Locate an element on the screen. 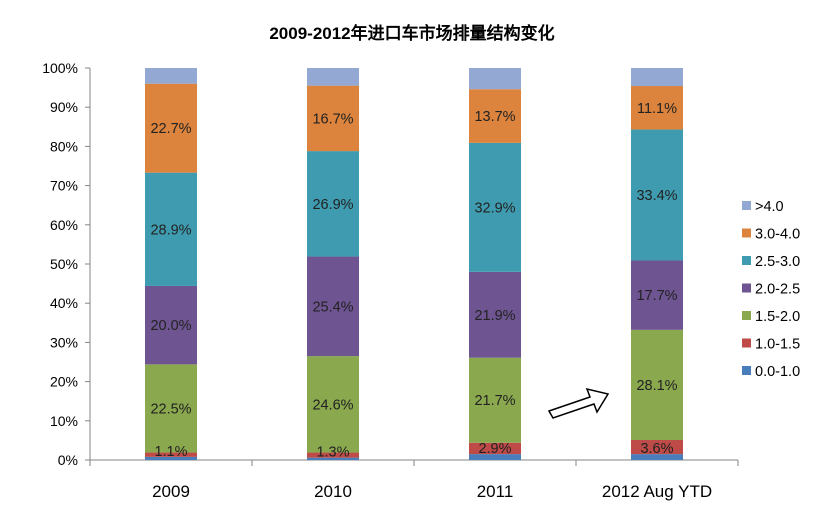 This screenshot has height=512, width=824. data-label: 28.1% is located at coordinates (656, 386).